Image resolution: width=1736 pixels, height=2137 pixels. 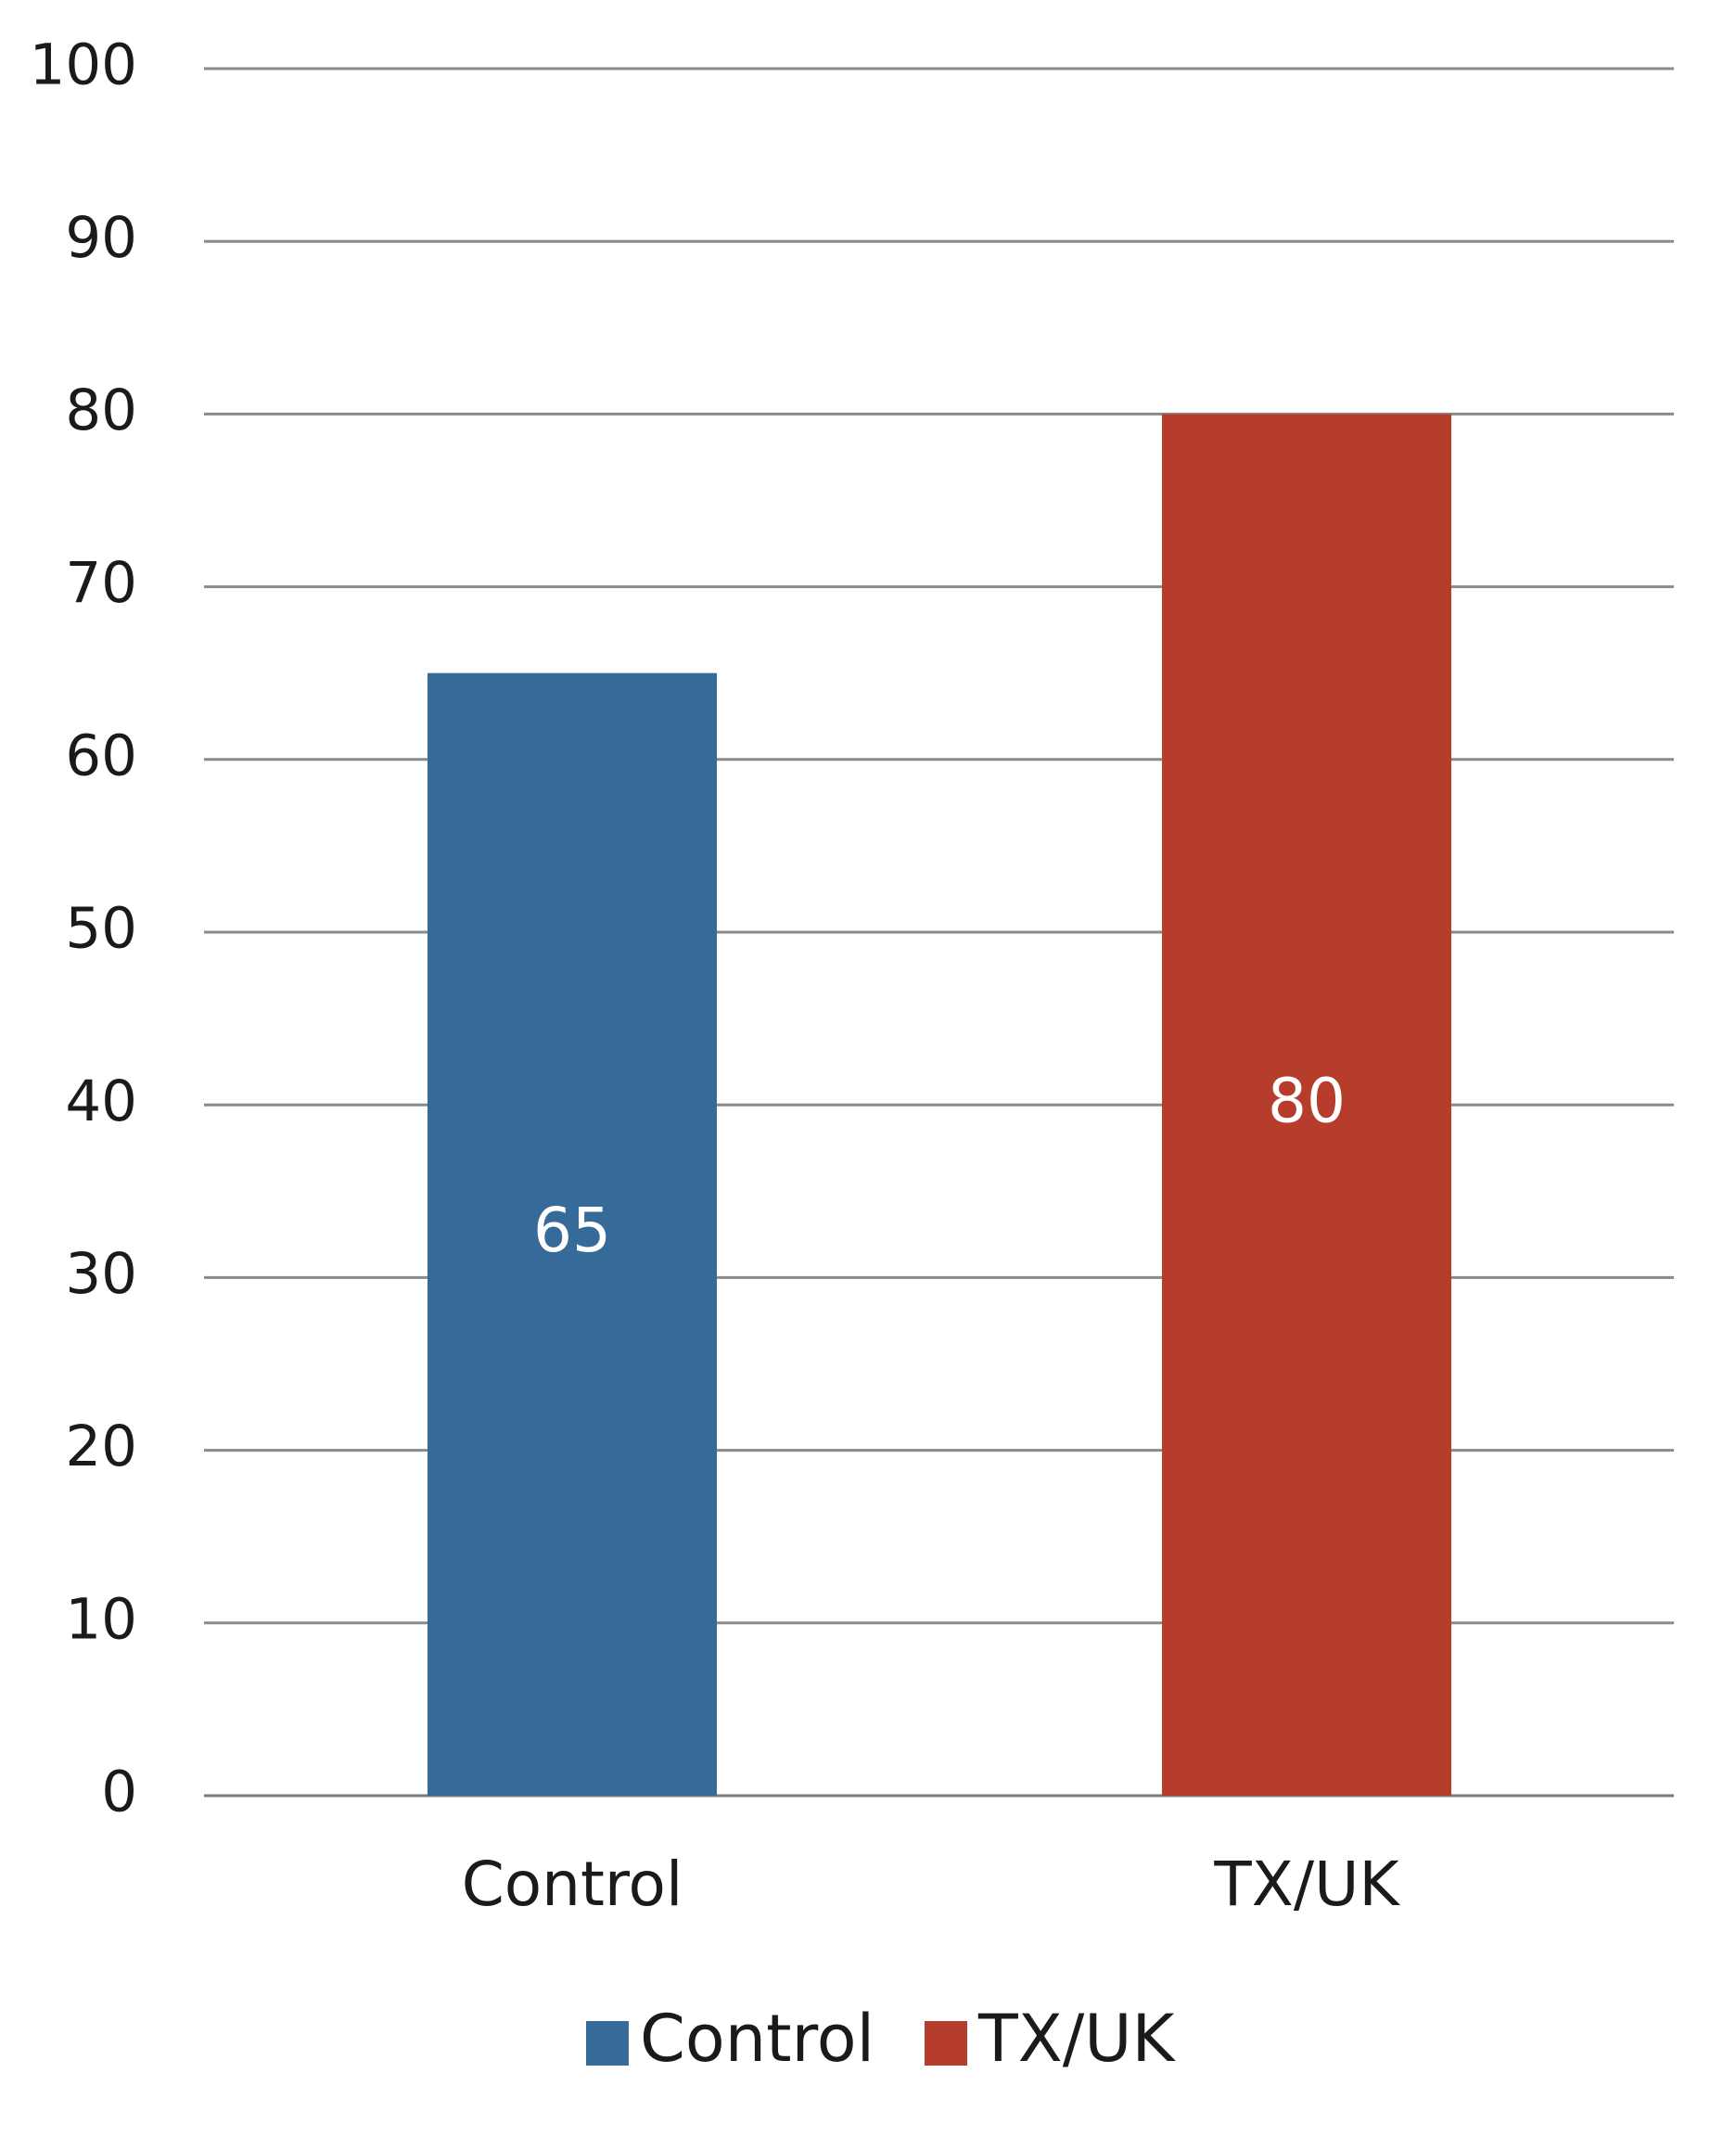 What do you see at coordinates (101, 583) in the screenshot?
I see `y-tick-label-70: 70` at bounding box center [101, 583].